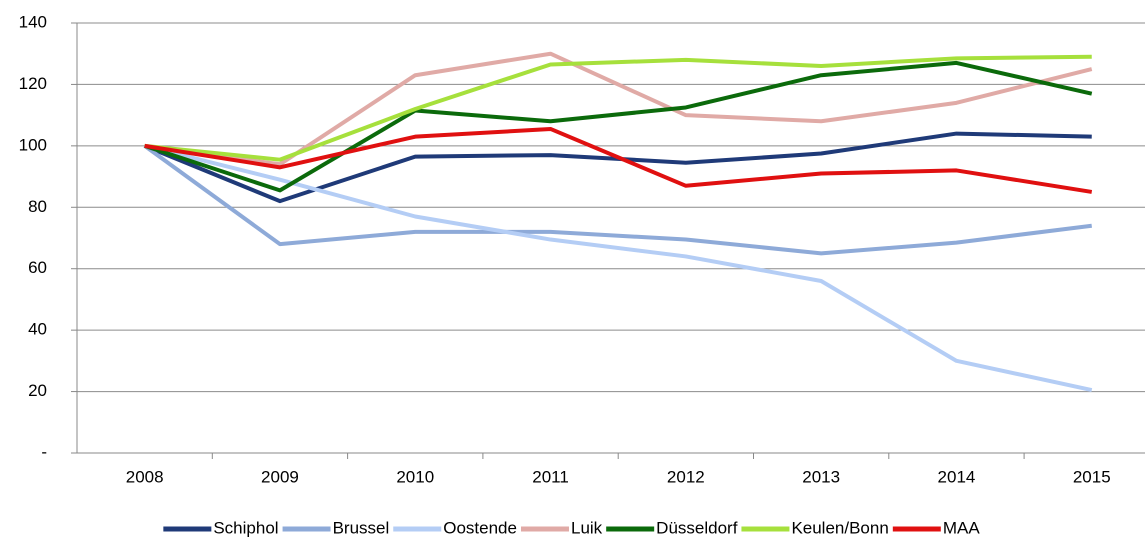 This screenshot has width=1147, height=543. Describe the element at coordinates (550, 476) in the screenshot. I see `x-tick-label: 2011` at that location.